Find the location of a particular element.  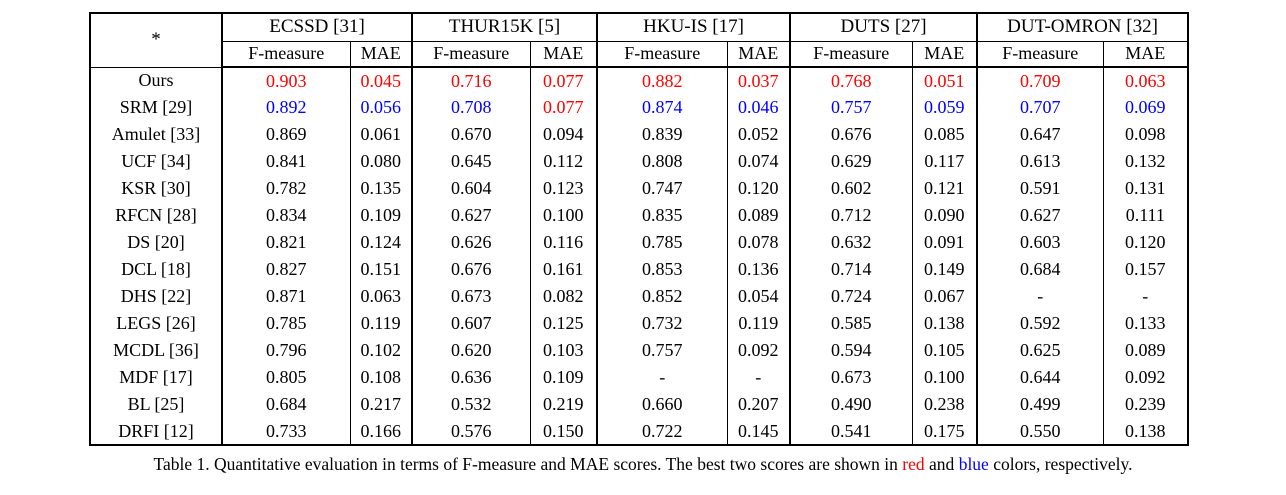

score-cell: 0.592 is located at coordinates (1040, 323).